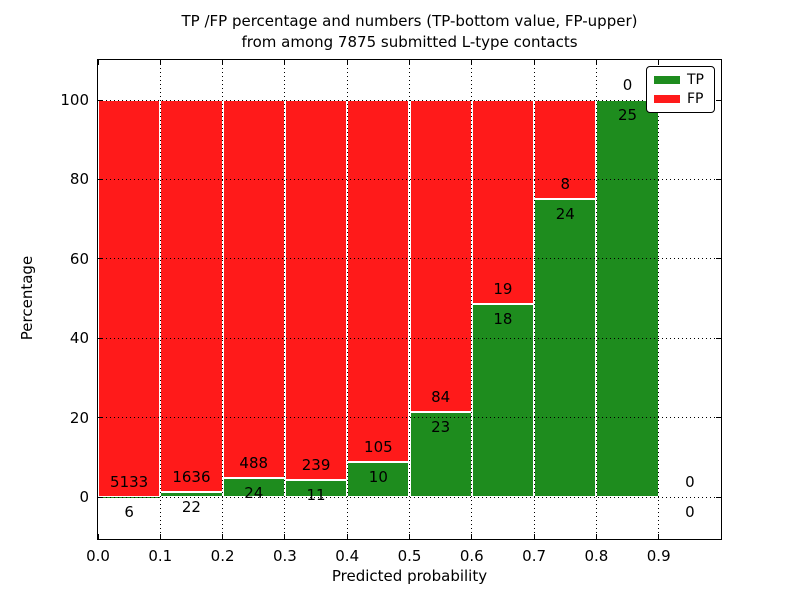 Image resolution: width=800 pixels, height=600 pixels. I want to click on y-tick-label: 0, so click(84, 497).